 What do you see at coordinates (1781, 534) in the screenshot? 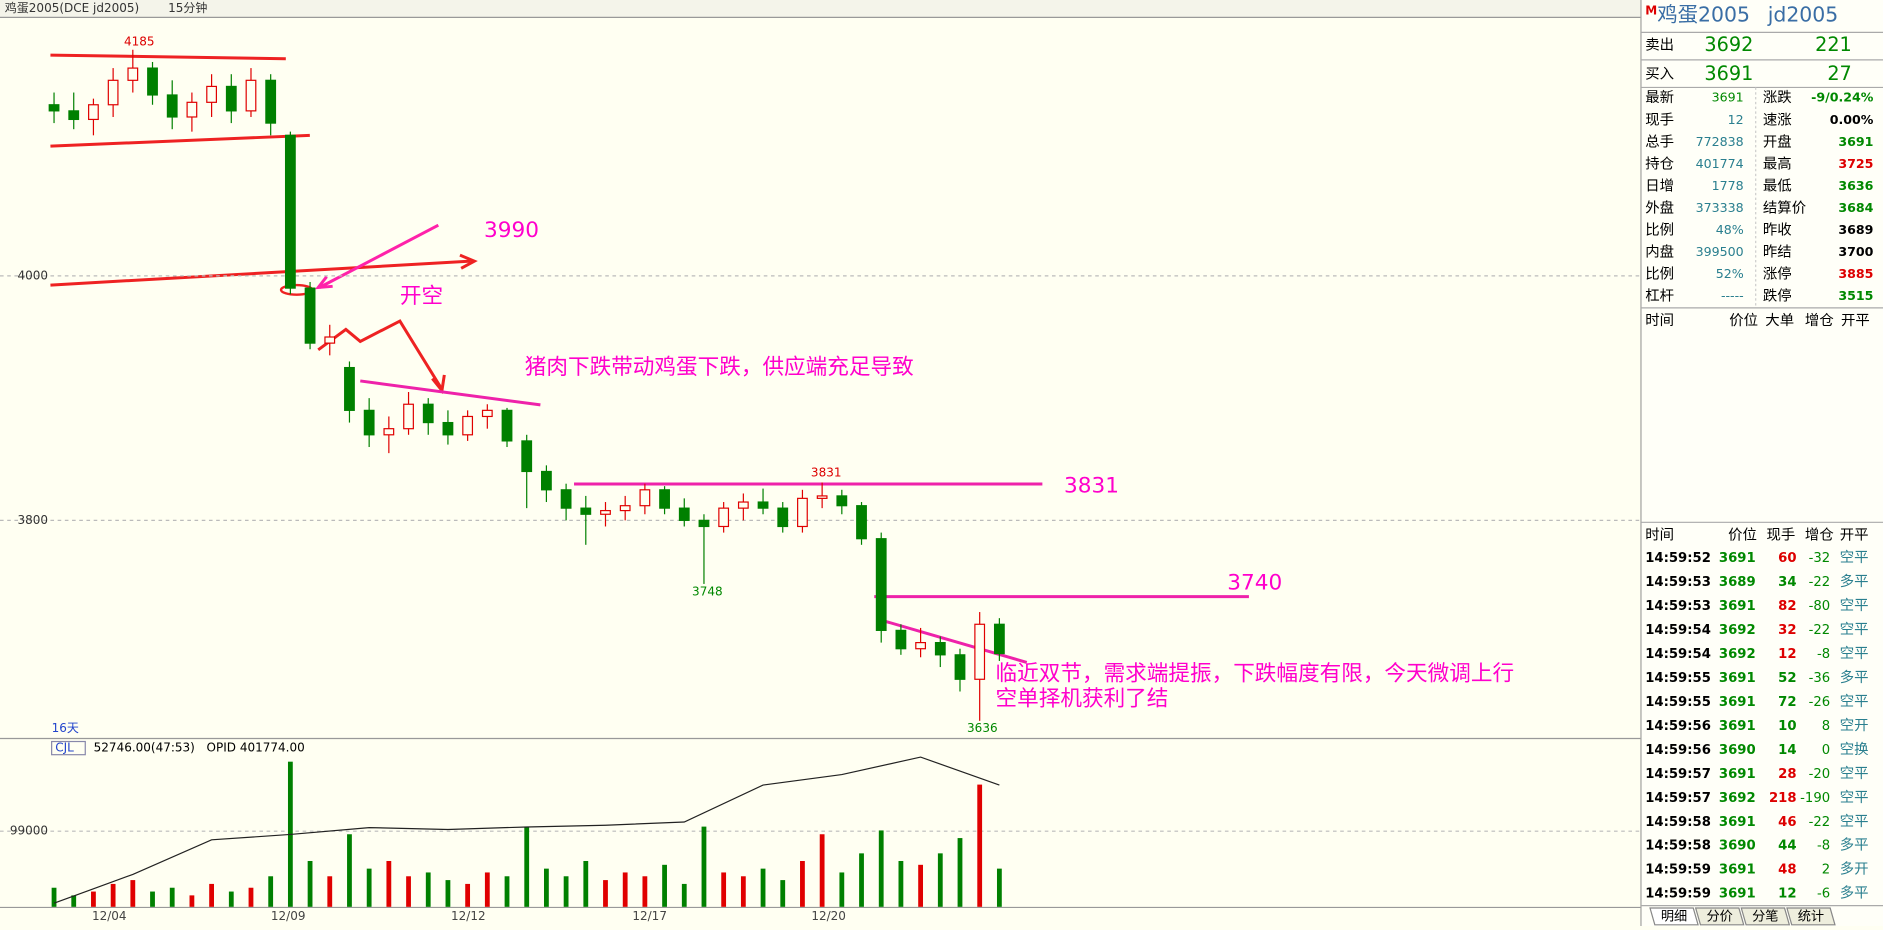
I see `column-header: 现手` at bounding box center [1781, 534].